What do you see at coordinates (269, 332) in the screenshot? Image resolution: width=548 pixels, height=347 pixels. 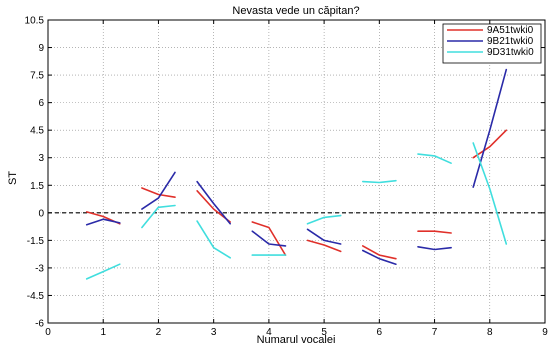 I see `x-tick-label: 4` at bounding box center [269, 332].